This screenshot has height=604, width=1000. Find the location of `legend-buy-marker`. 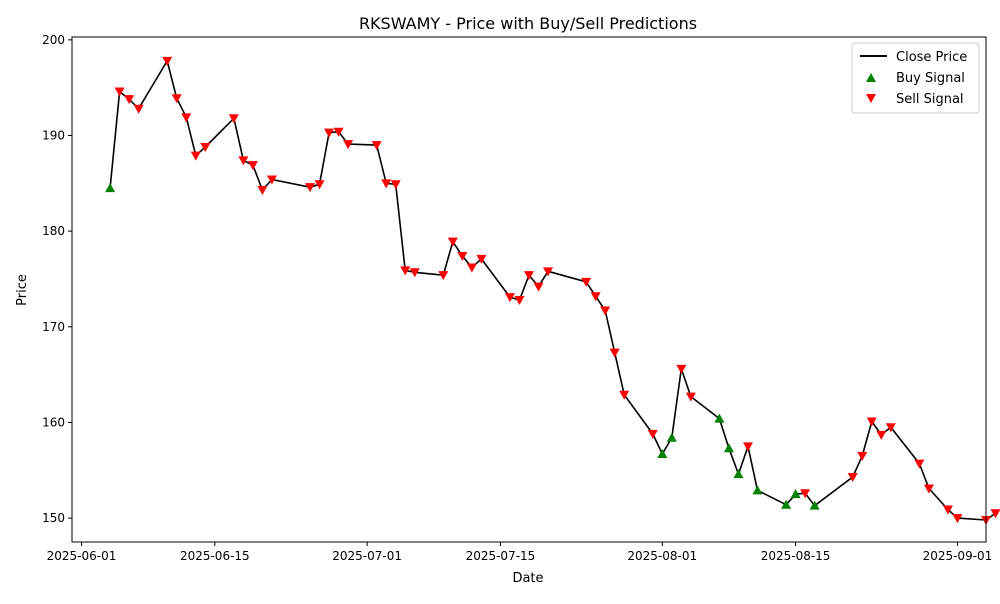

legend-buy-marker is located at coordinates (871, 77).